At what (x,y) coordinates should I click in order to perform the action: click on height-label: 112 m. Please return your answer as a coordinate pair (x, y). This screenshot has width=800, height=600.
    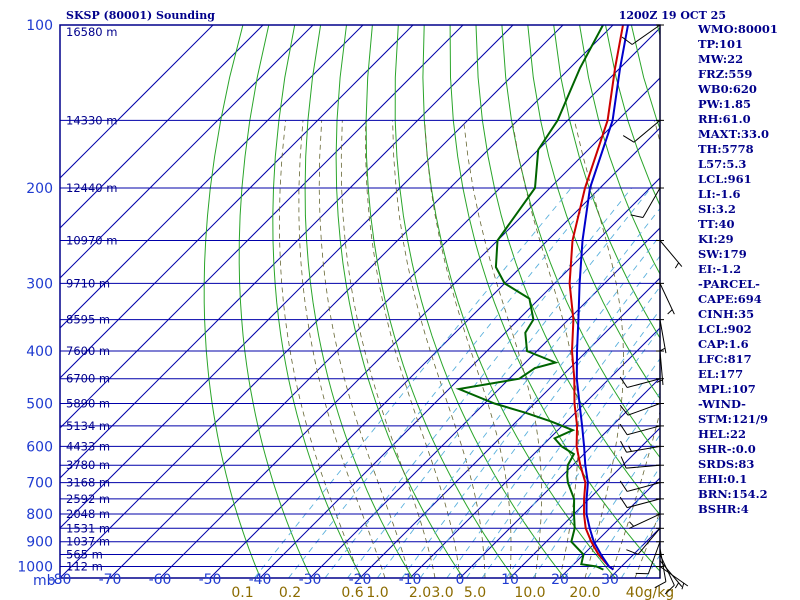
    Looking at the image, I should click on (84, 567).